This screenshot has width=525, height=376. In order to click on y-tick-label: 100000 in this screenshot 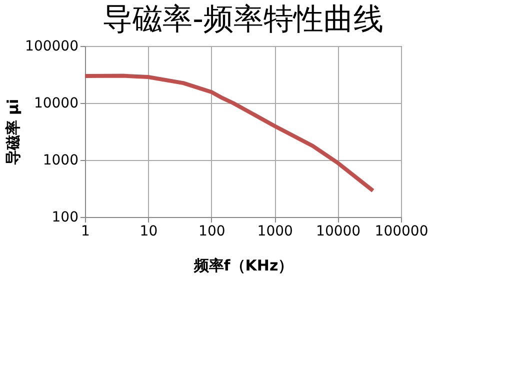, I will do `click(51, 46)`.